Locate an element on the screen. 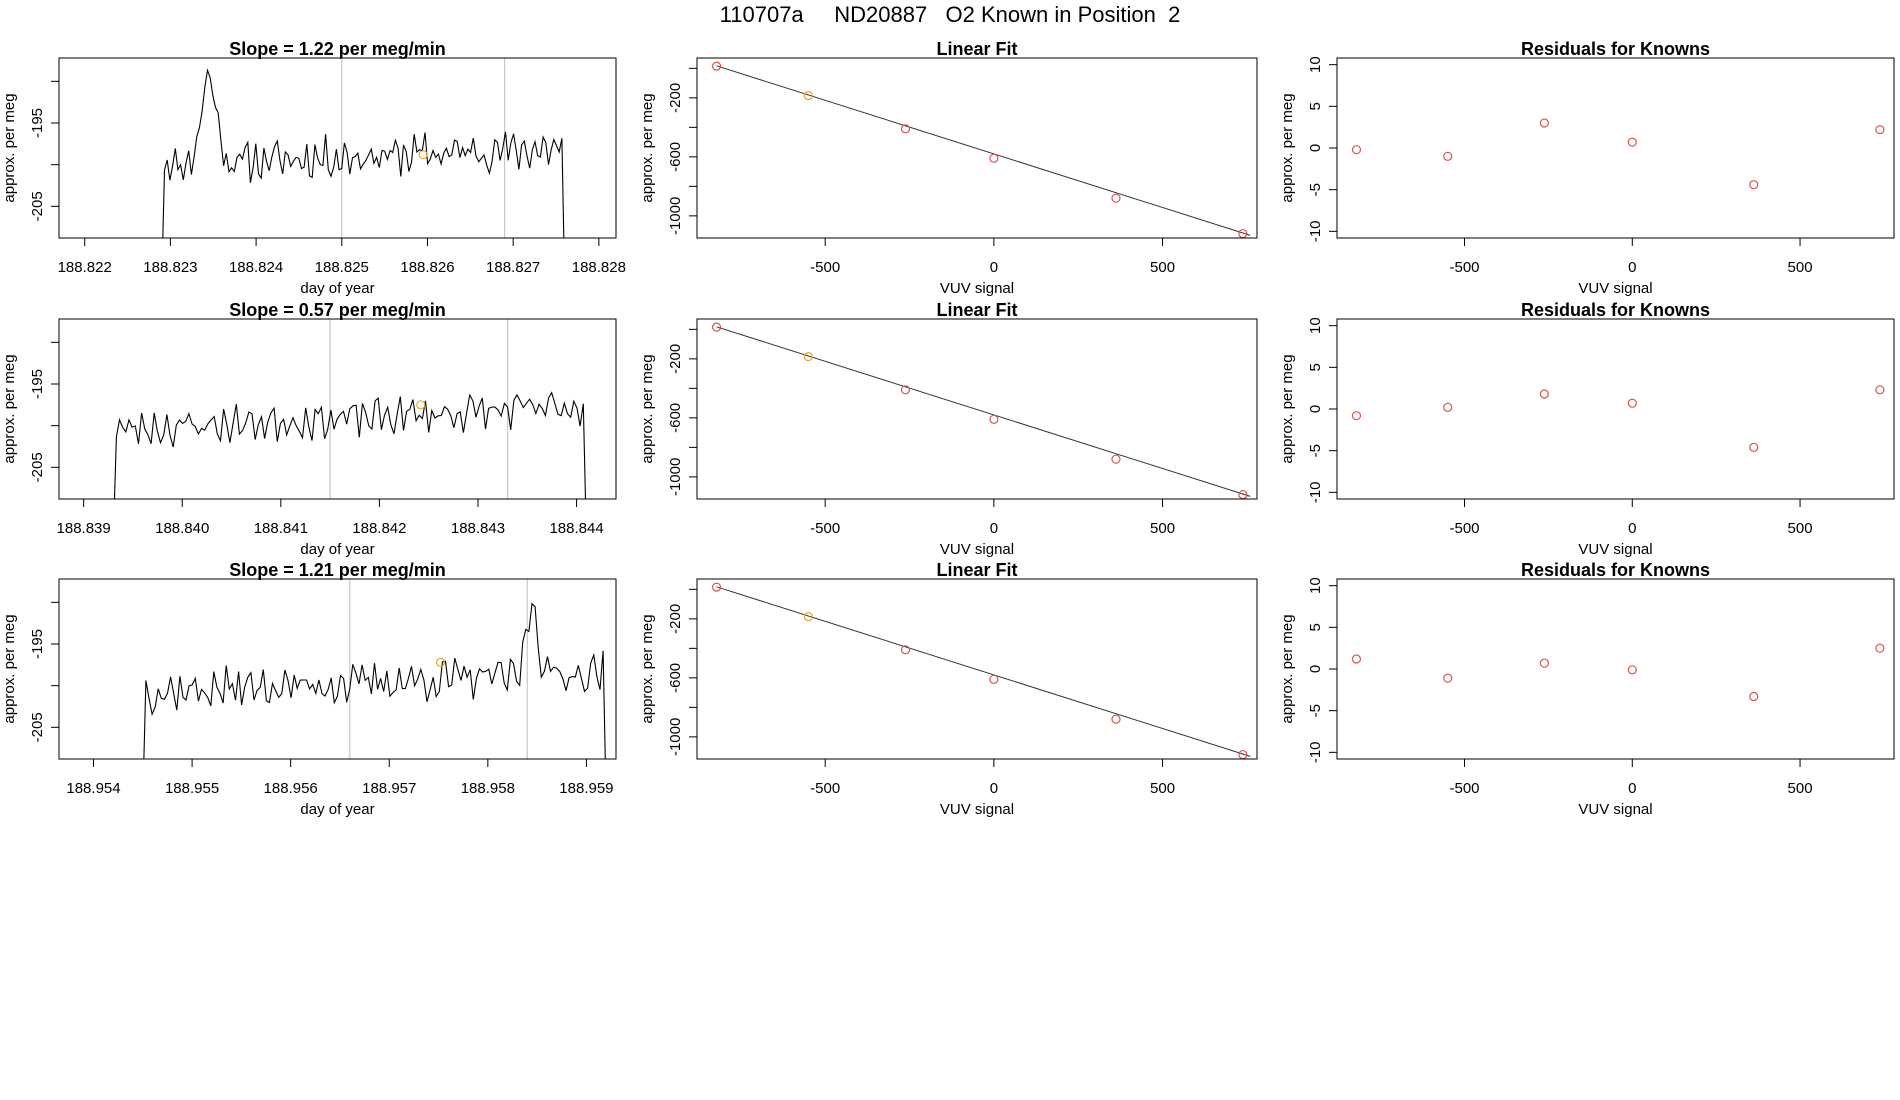  panel-title: Slope = 1.22 per meg/min is located at coordinates (337, 49).